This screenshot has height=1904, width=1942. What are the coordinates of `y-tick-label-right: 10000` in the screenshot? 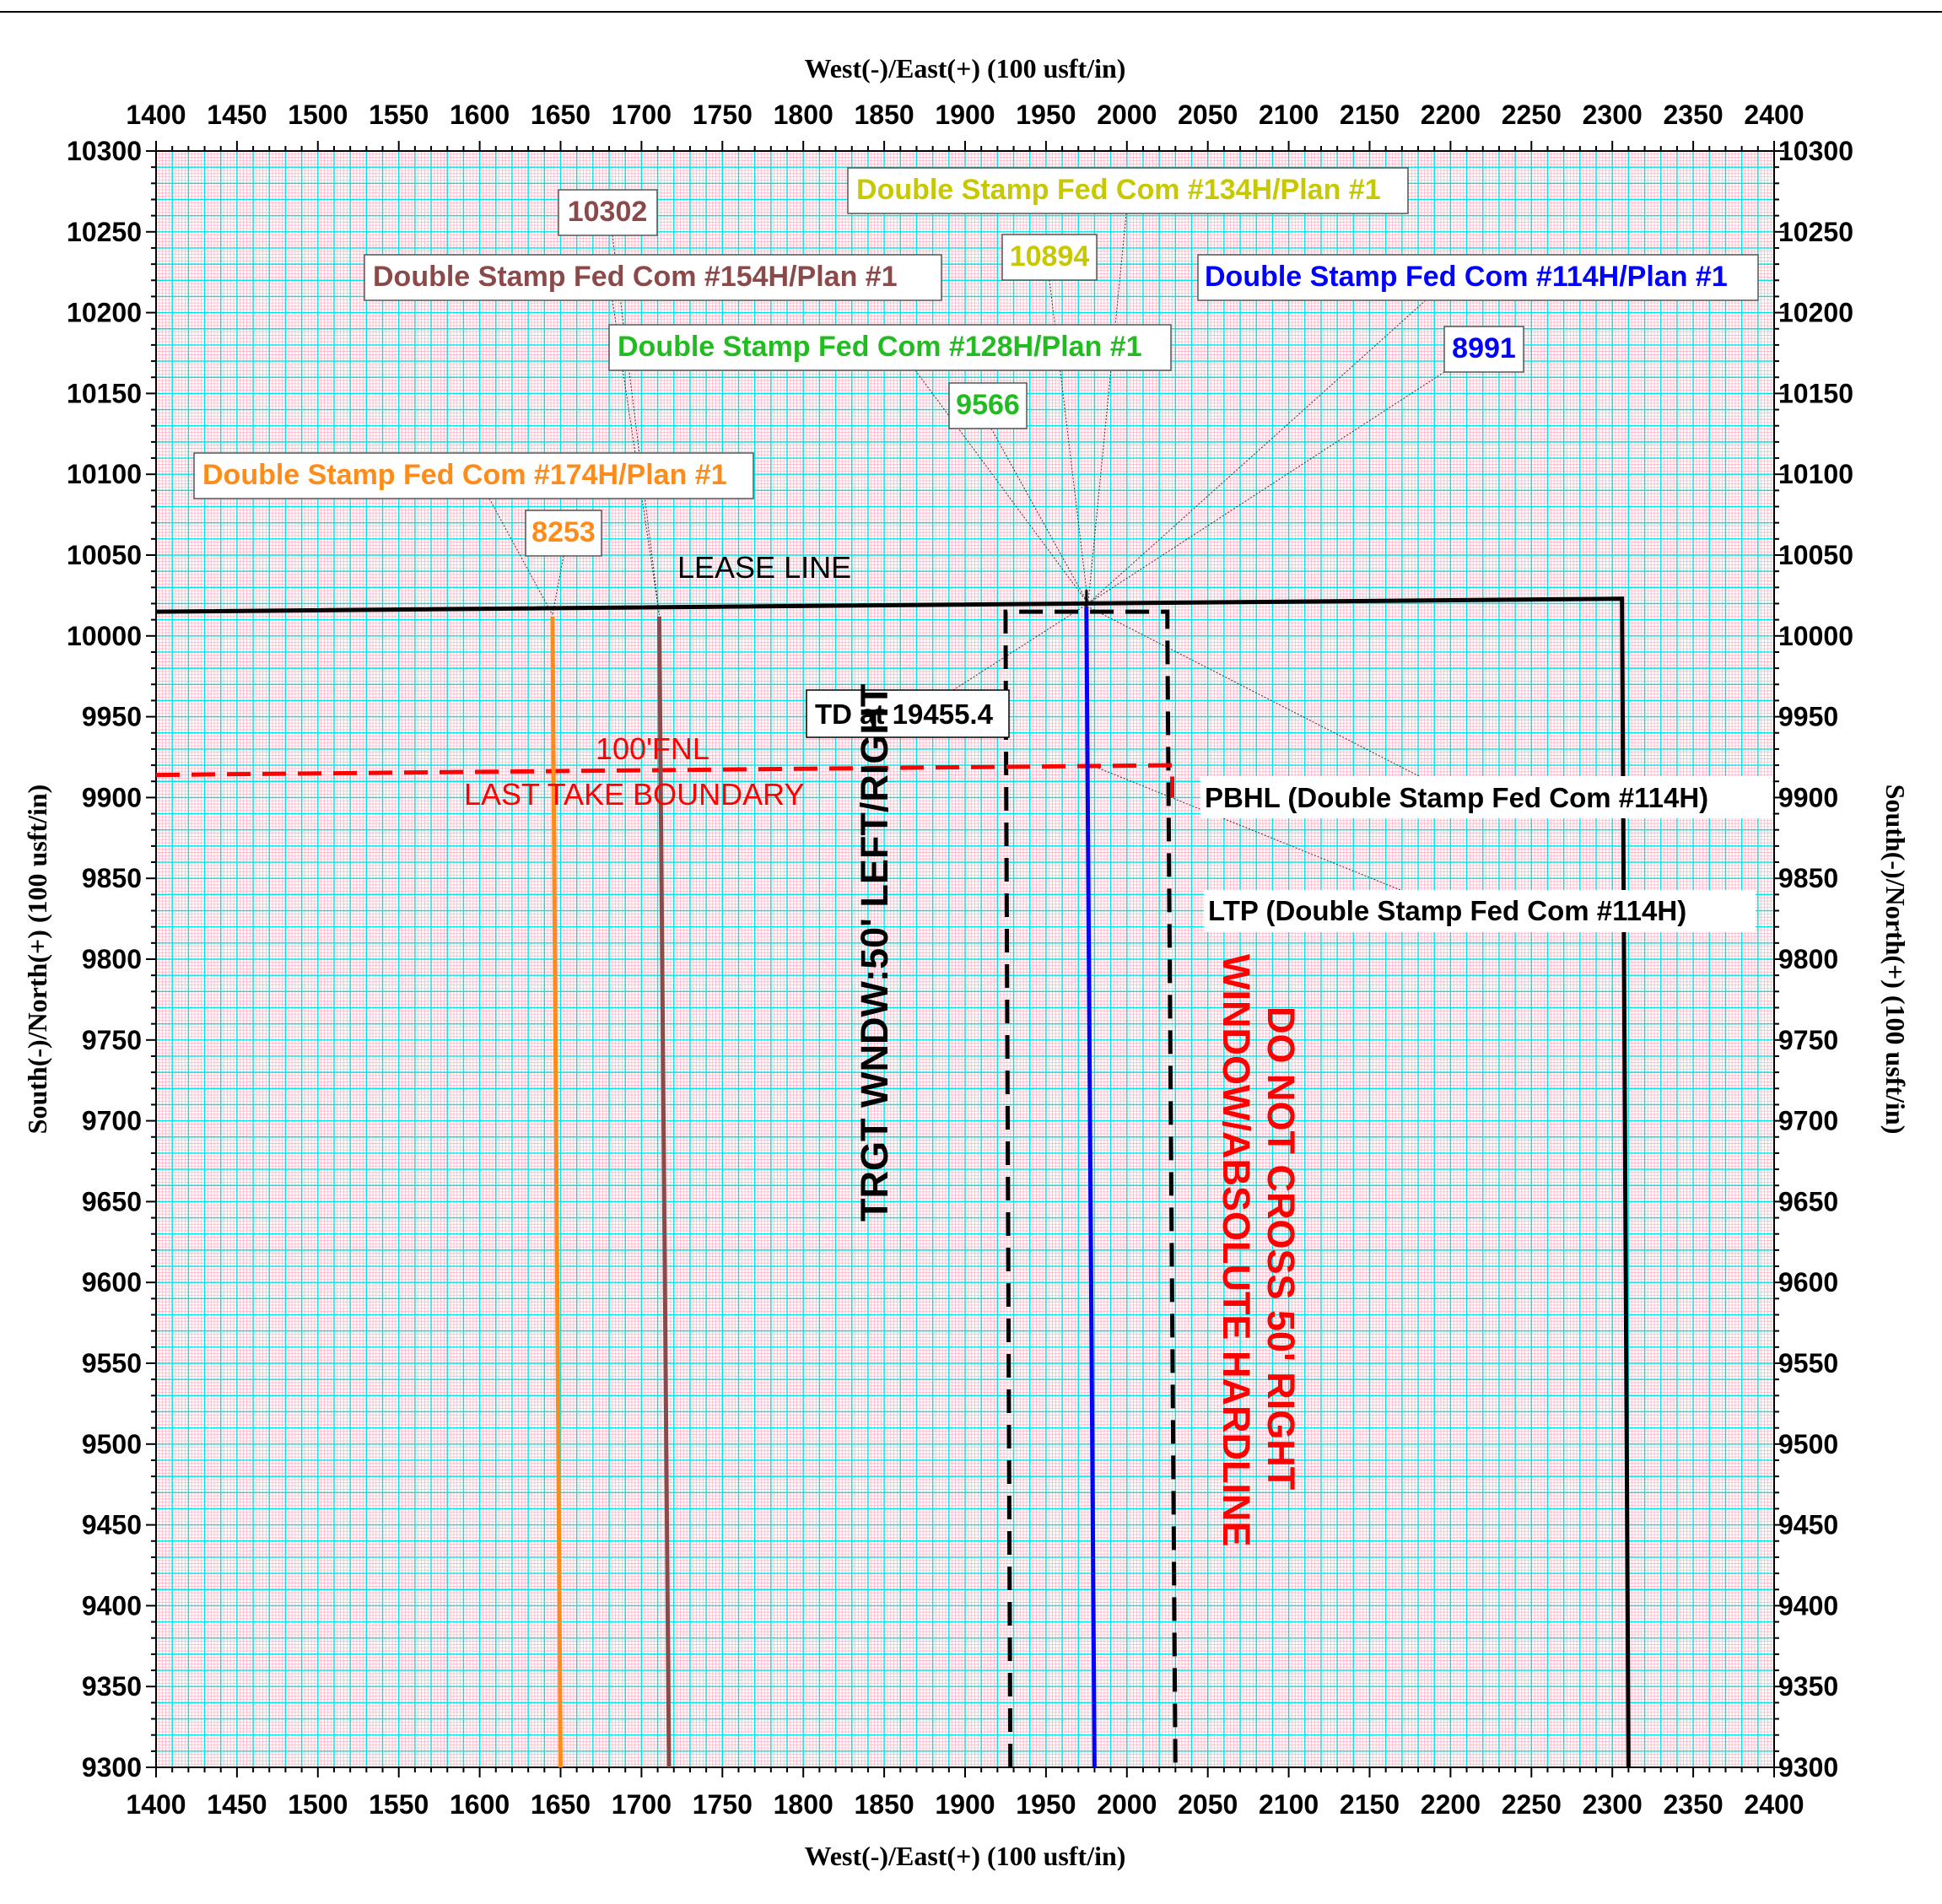 It's located at (1815, 636).